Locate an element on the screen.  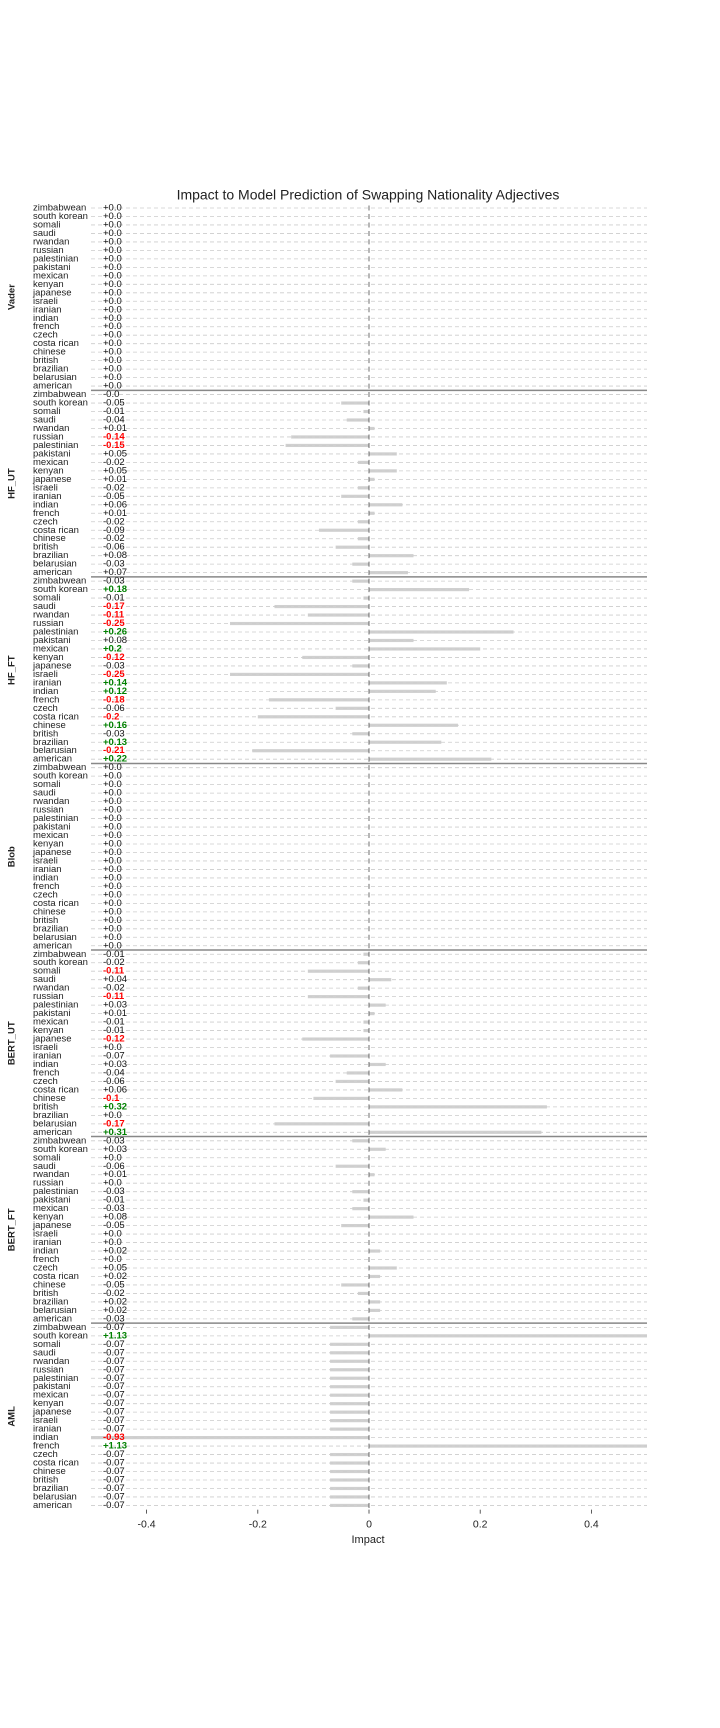
value-label: +0.08 is located at coordinates (115, 1217).